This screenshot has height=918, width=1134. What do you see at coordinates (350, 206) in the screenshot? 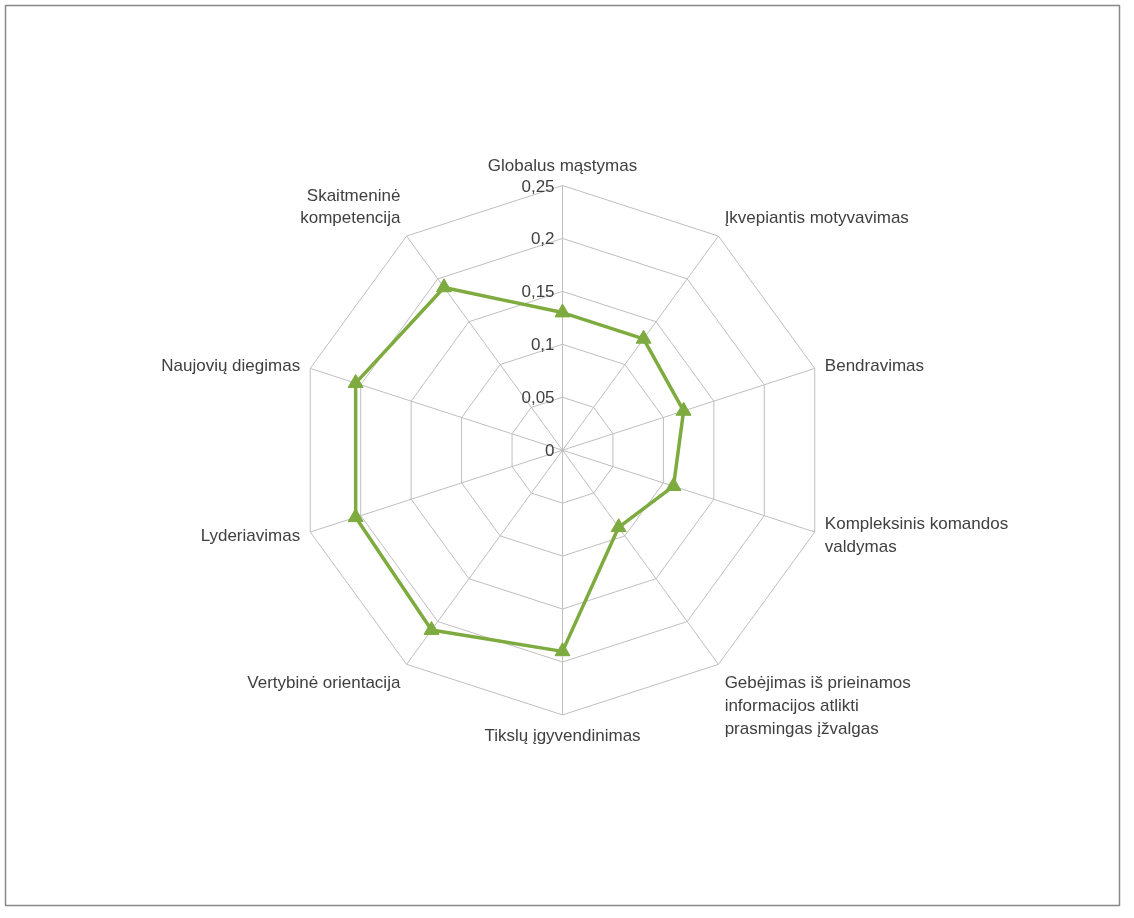
I see `spoke-label: Skaitmeninė kompetencija` at bounding box center [350, 206].